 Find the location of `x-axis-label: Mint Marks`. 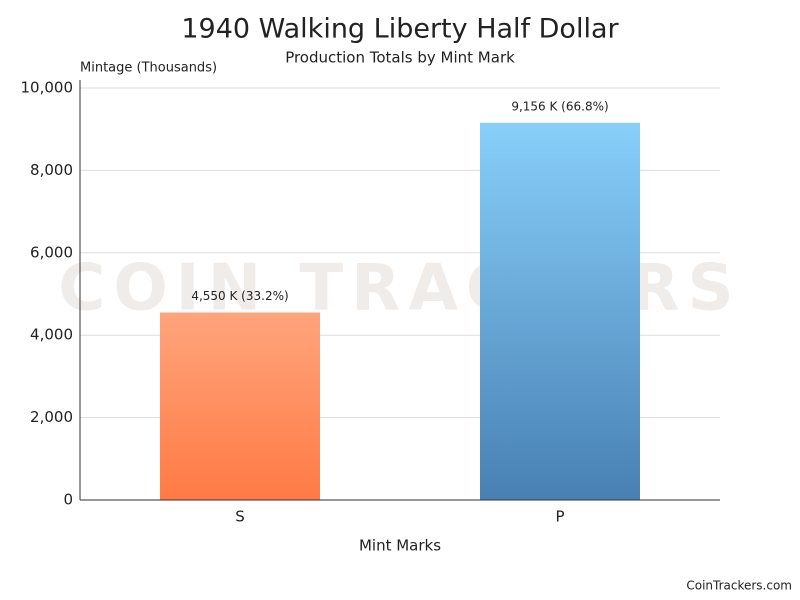

x-axis-label: Mint Marks is located at coordinates (400, 546).